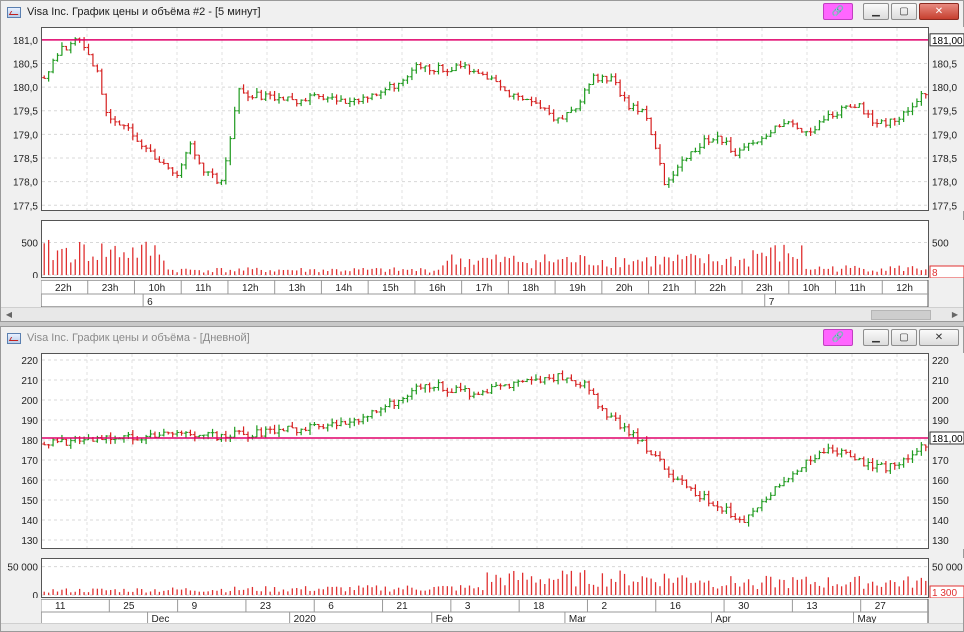 The height and width of the screenshot is (632, 964). What do you see at coordinates (744, 606) in the screenshot?
I see `time-tick-label: 30` at bounding box center [744, 606].